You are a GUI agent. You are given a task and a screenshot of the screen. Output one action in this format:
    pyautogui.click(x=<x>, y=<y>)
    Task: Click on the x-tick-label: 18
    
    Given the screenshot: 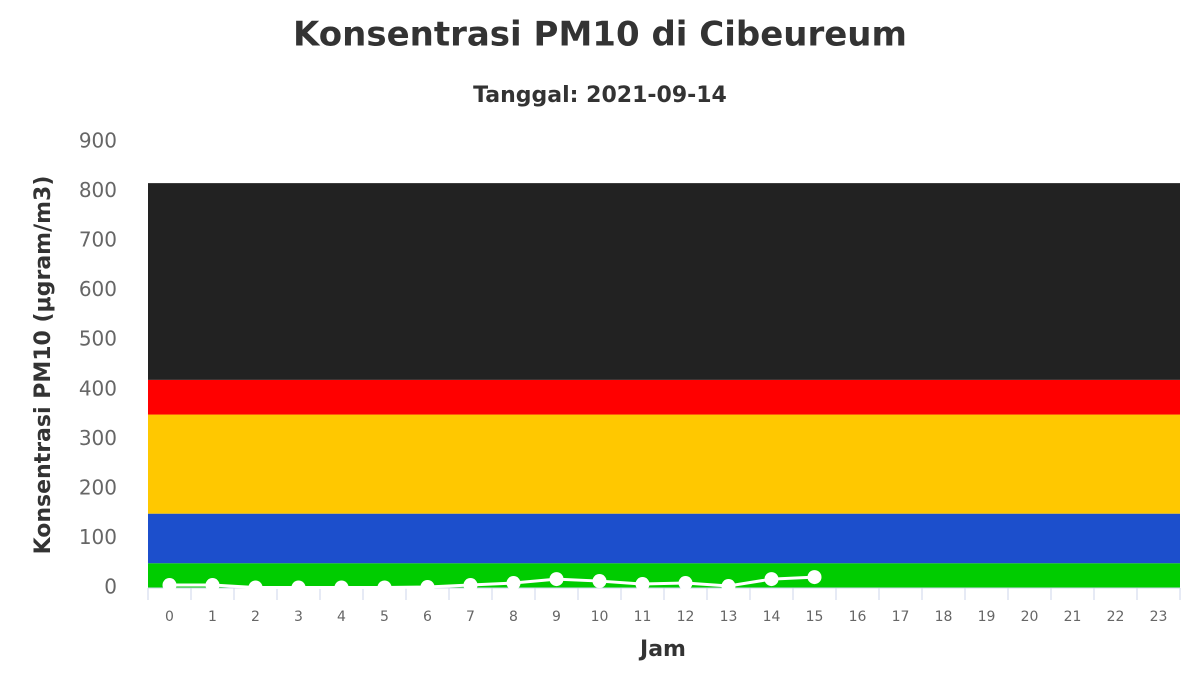 What is the action you would take?
    pyautogui.click(x=944, y=617)
    